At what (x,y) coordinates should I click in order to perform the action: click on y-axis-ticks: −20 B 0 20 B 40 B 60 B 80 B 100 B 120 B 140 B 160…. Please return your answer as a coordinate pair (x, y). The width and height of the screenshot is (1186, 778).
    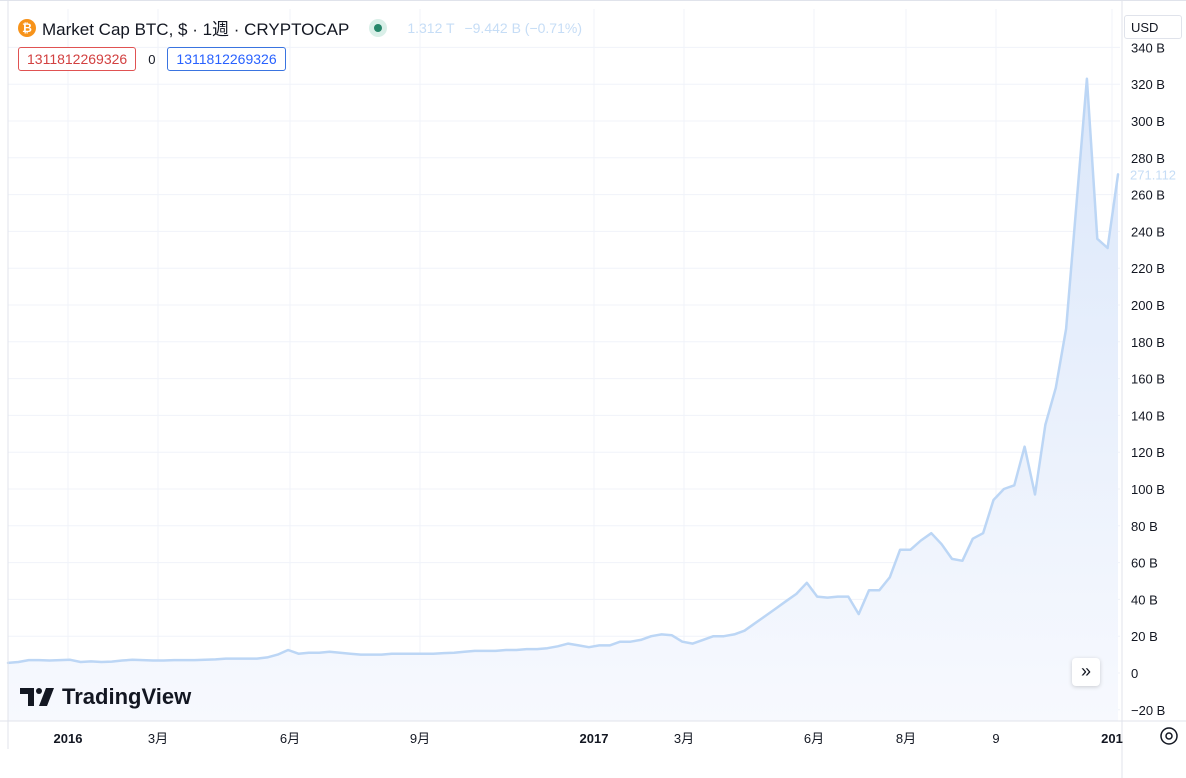
    Looking at the image, I should click on (1148, 378).